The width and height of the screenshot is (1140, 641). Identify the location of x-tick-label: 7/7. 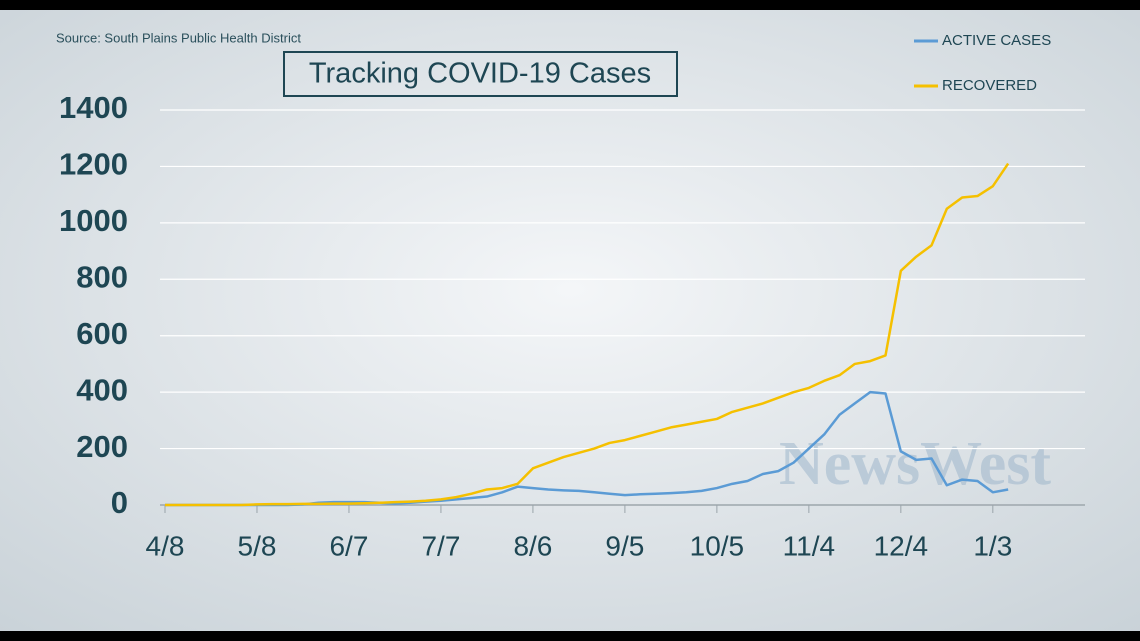
(440, 545).